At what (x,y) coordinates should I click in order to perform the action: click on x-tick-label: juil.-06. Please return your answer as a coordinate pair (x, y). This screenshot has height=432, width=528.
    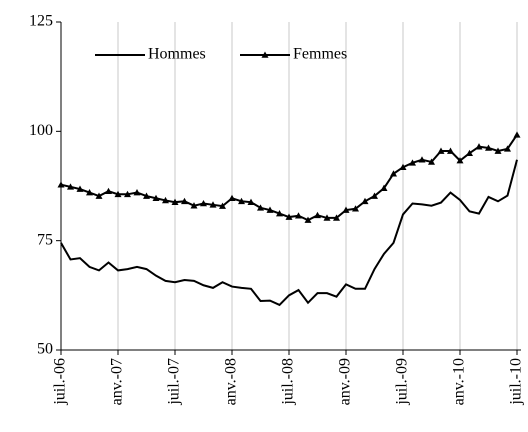
    Looking at the image, I should click on (60, 382).